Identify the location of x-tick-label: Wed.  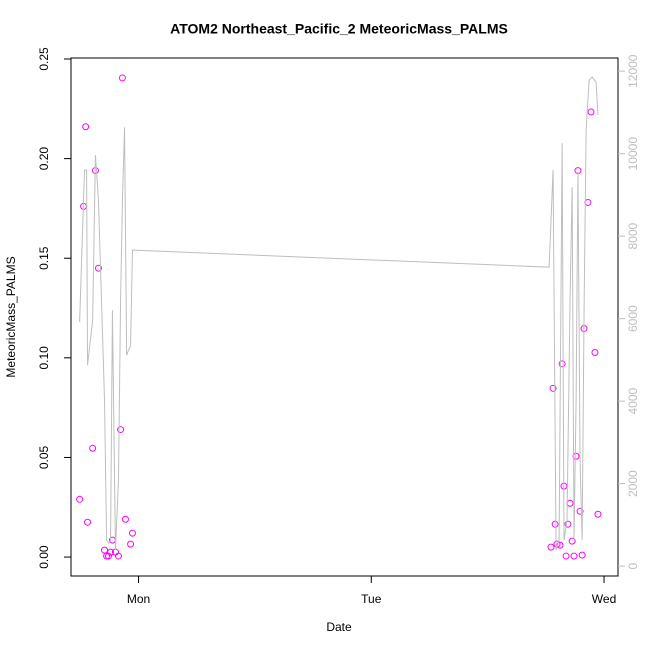
(604, 599).